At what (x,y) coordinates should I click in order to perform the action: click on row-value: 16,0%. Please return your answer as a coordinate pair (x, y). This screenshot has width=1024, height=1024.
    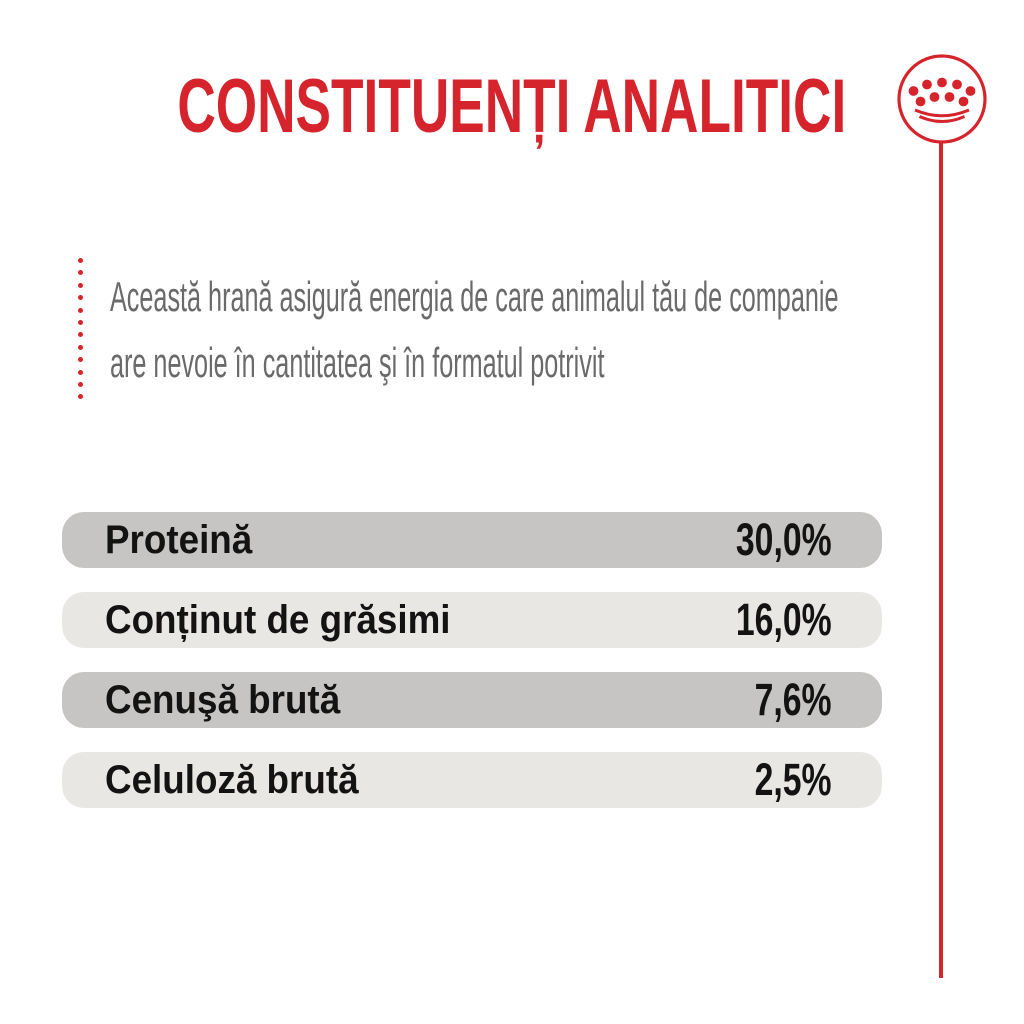
    Looking at the image, I should click on (784, 619).